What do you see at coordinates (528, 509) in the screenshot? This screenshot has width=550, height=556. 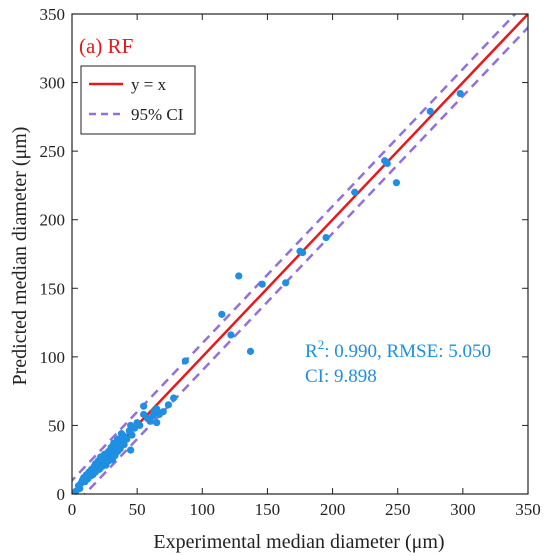 I see `x-tick-label: 350` at bounding box center [528, 509].